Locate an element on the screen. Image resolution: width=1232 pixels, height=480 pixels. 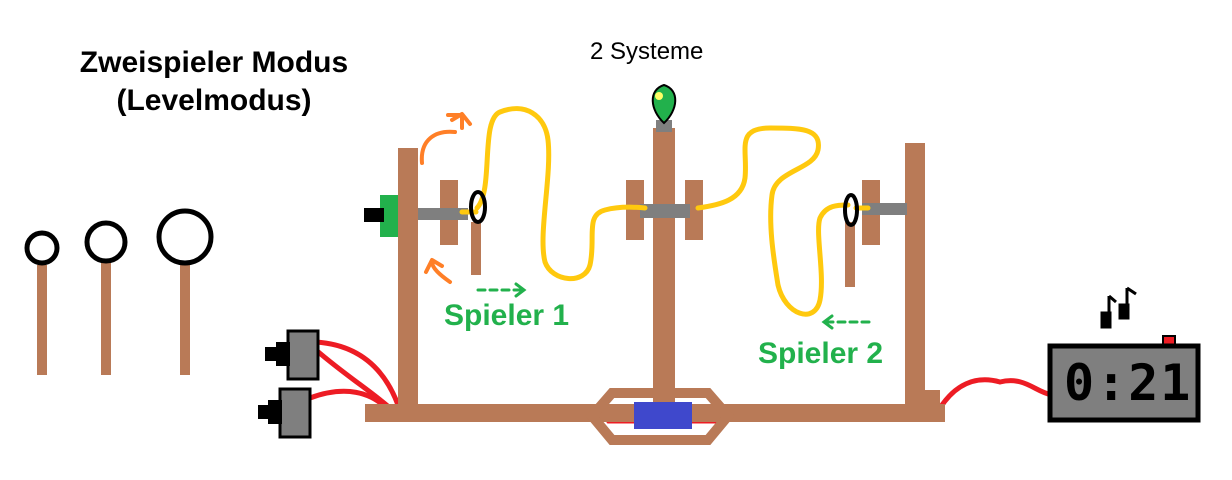
yellow-wire-left is located at coordinates (561, 194).